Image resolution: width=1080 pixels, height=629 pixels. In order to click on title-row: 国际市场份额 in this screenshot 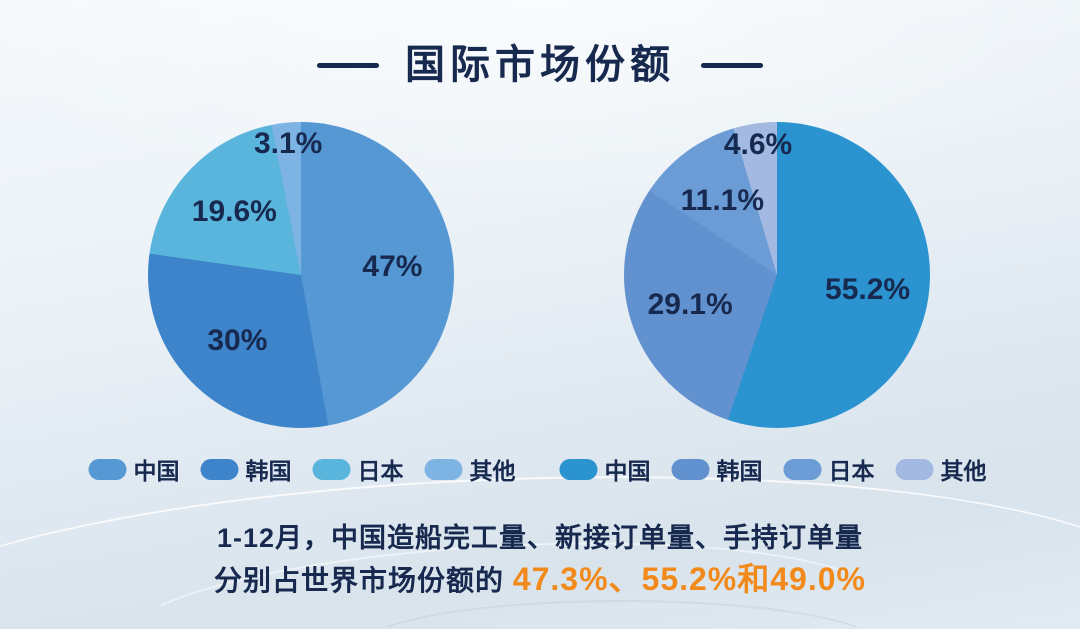, I will do `click(540, 65)`.